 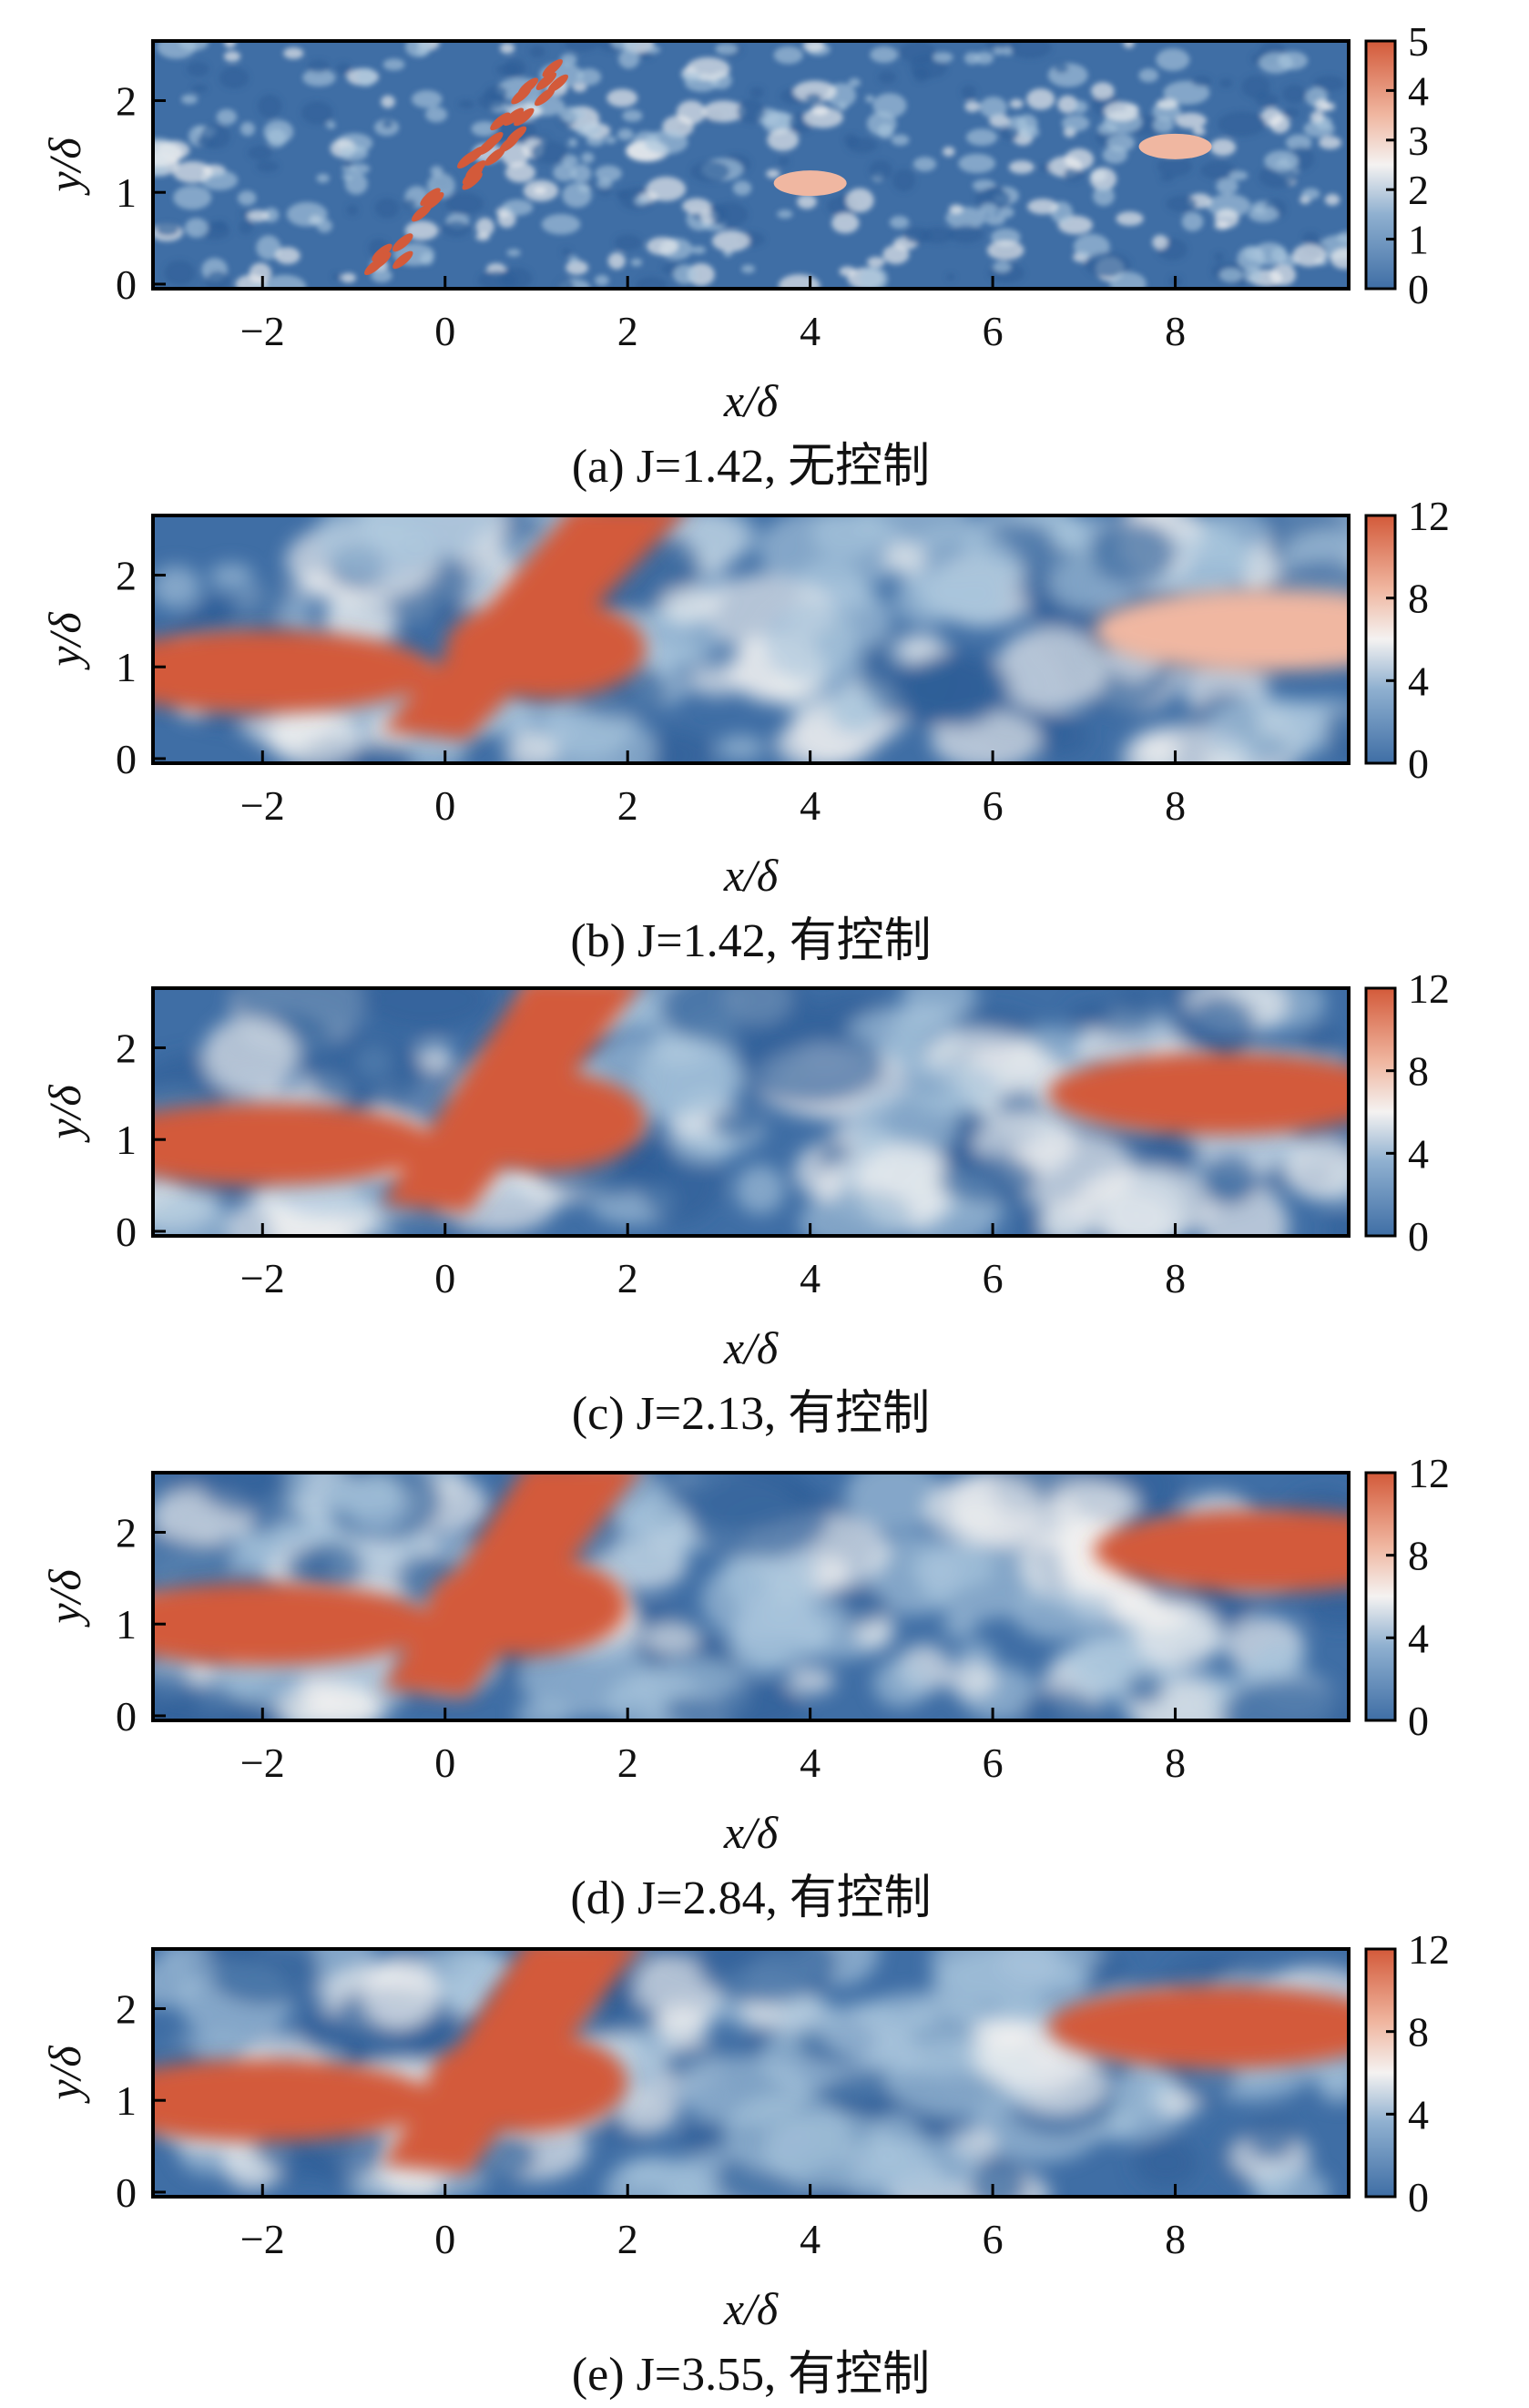 I want to click on x-tick-label: 8, so click(x=1176, y=1278).